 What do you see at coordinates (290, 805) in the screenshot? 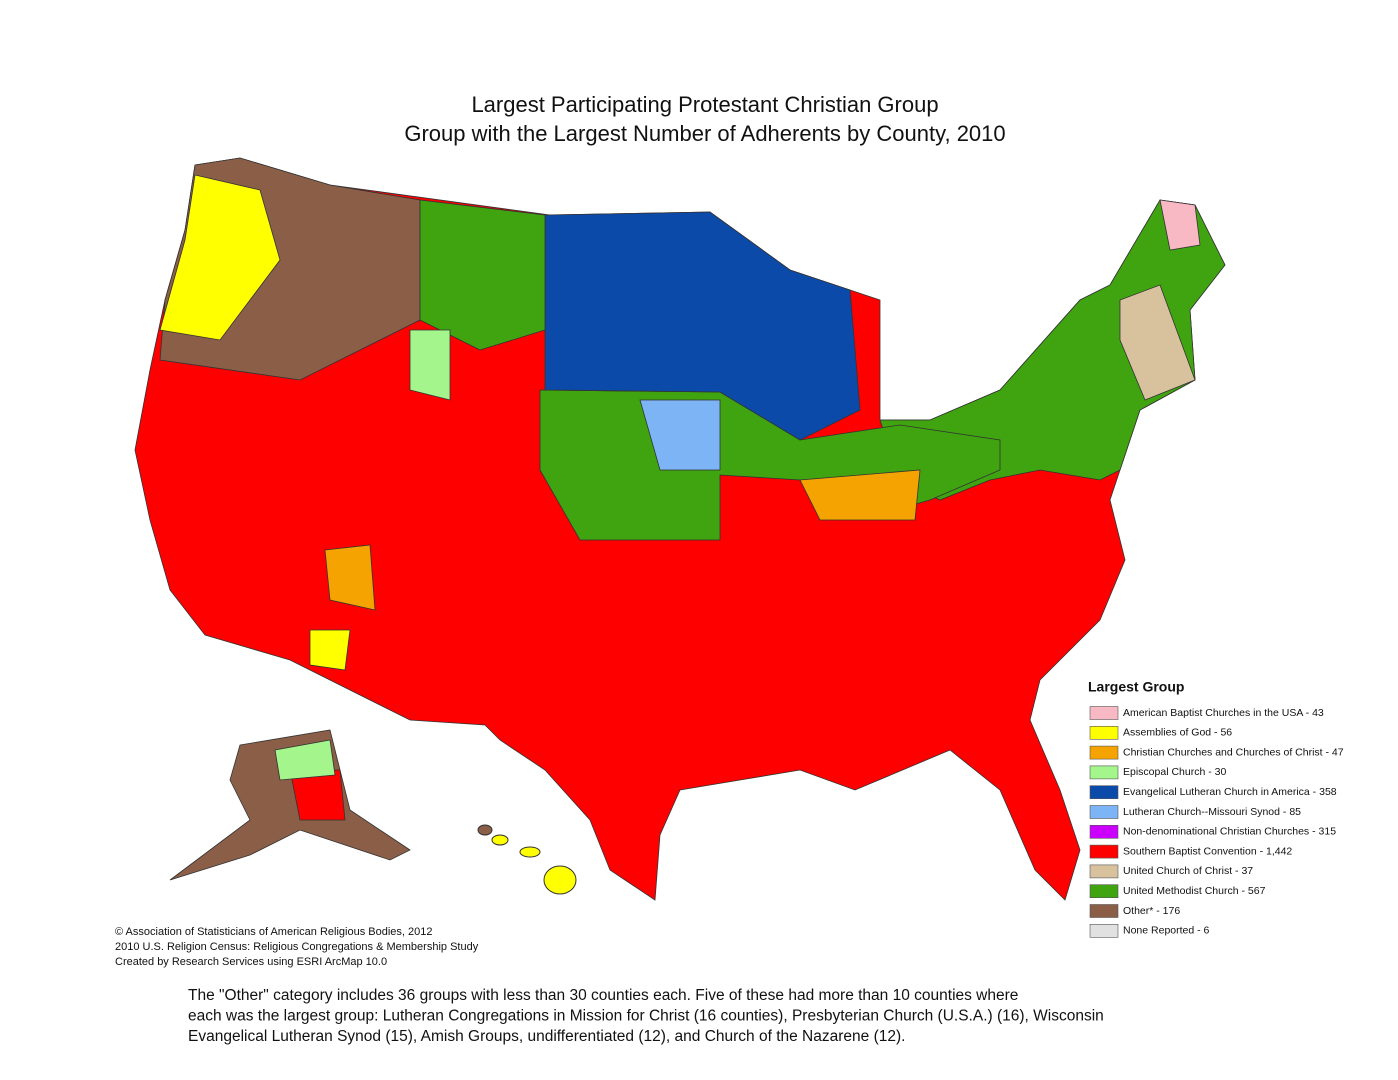
I see `alaska` at bounding box center [290, 805].